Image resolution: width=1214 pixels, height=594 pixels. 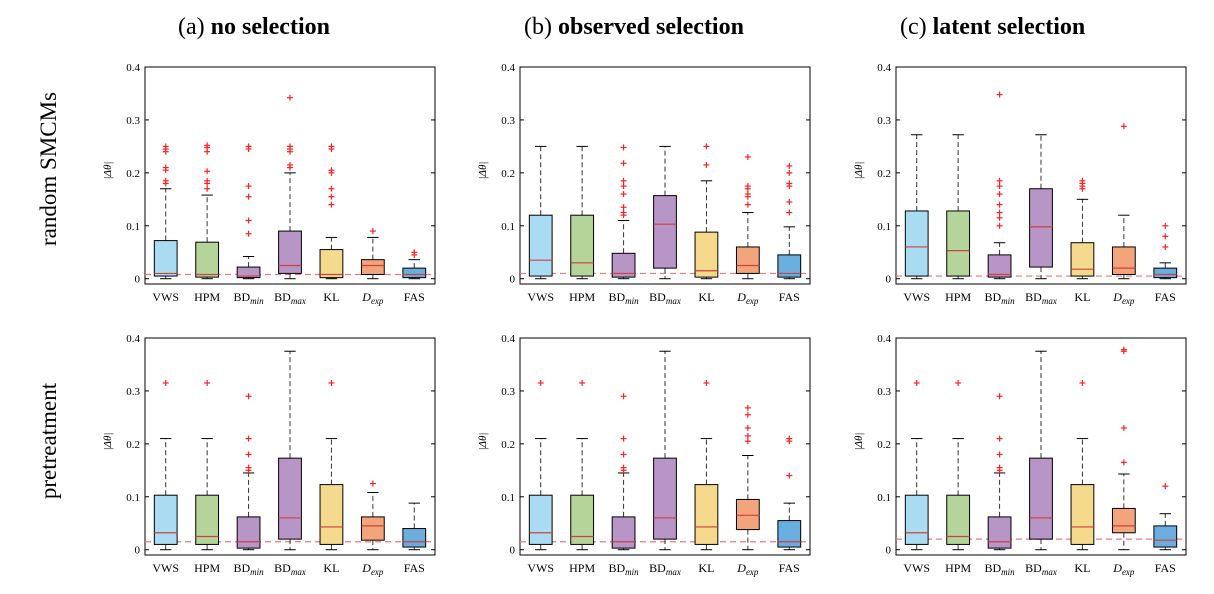 What do you see at coordinates (884, 392) in the screenshot?
I see `y-tick-label: 0.3` at bounding box center [884, 392].